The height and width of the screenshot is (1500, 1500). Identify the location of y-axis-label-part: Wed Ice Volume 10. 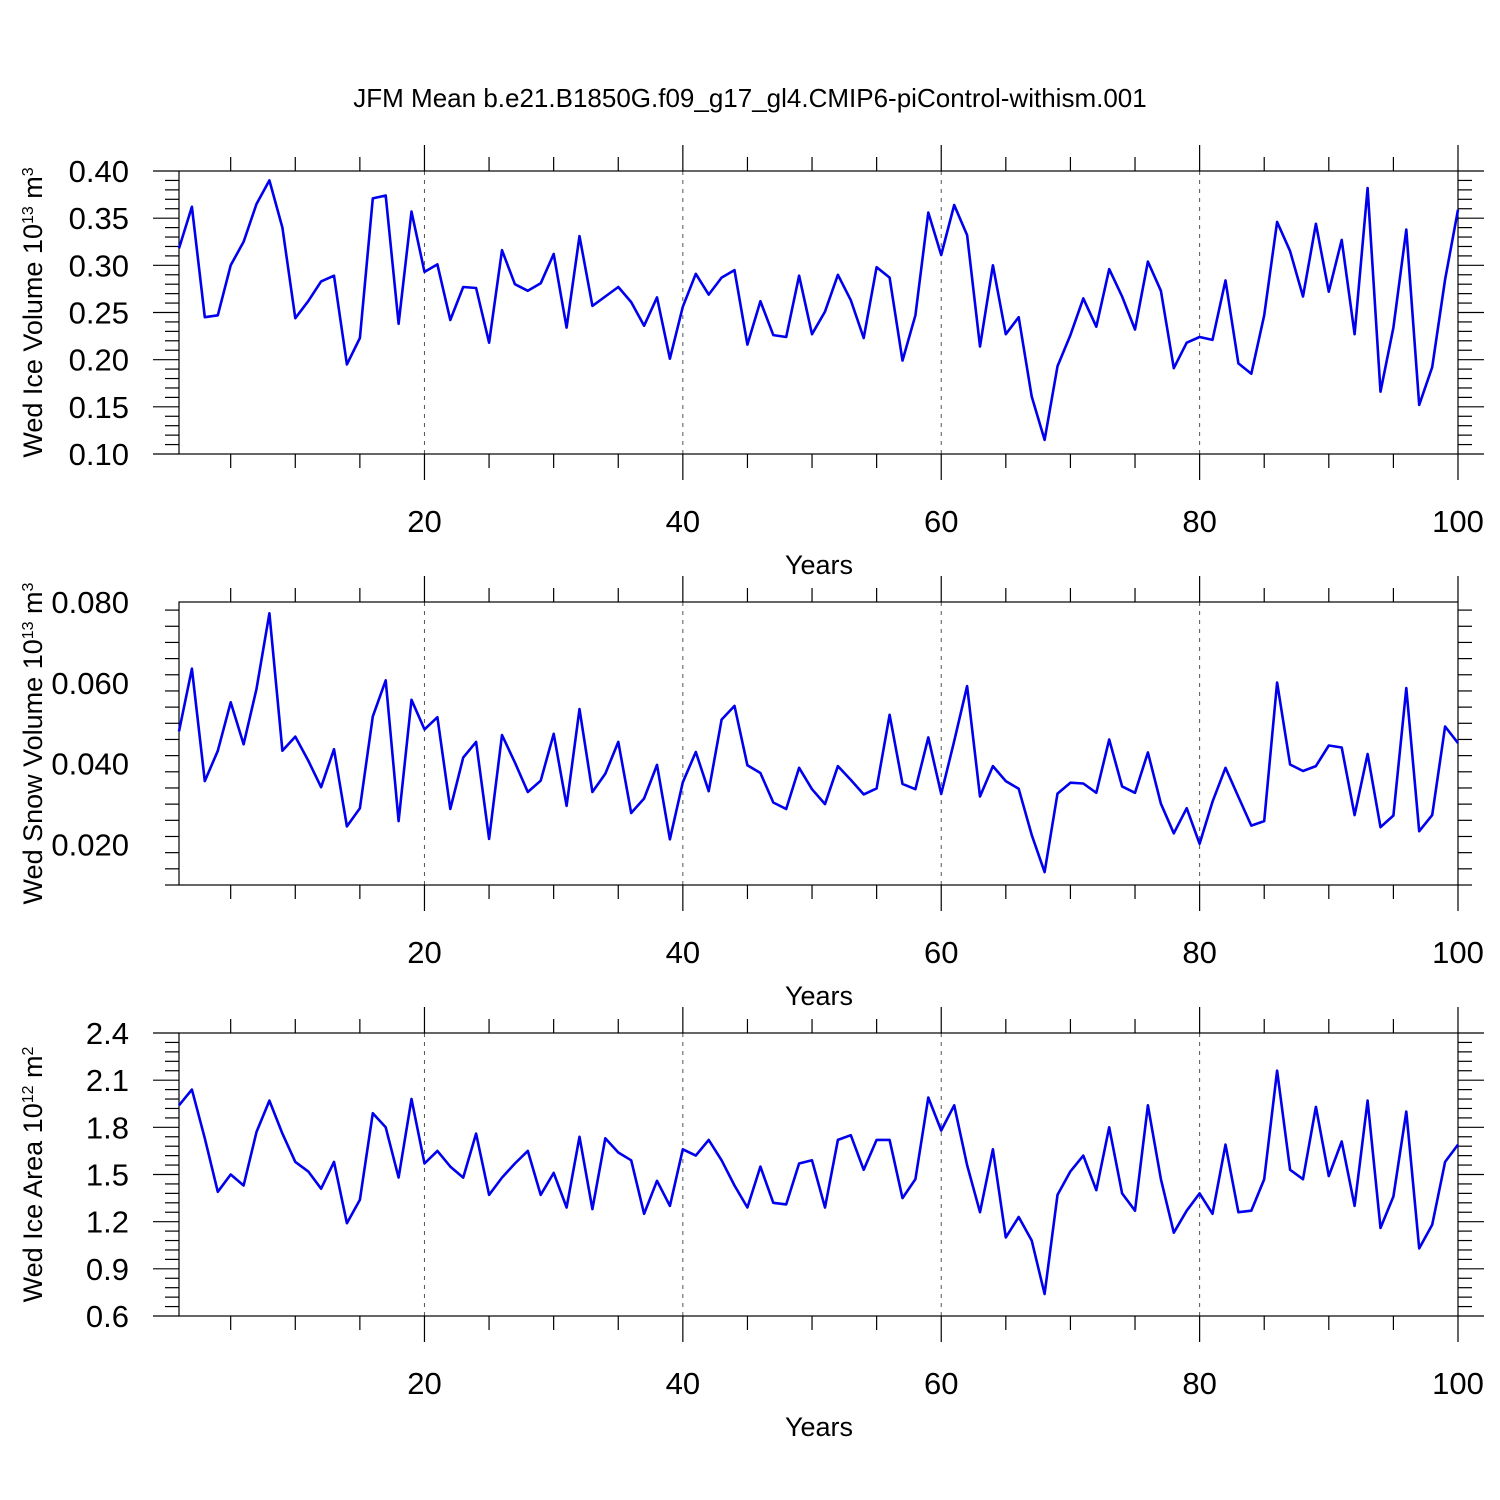
(33, 341).